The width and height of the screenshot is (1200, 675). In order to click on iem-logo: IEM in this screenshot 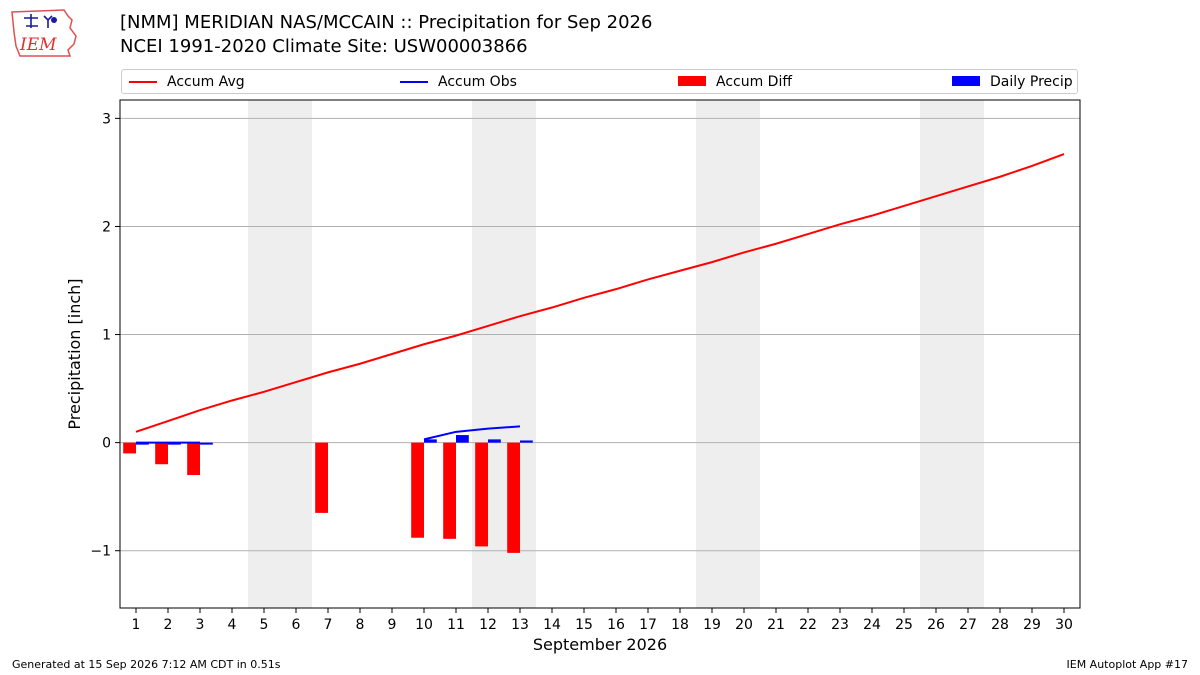, I will do `click(44, 33)`.